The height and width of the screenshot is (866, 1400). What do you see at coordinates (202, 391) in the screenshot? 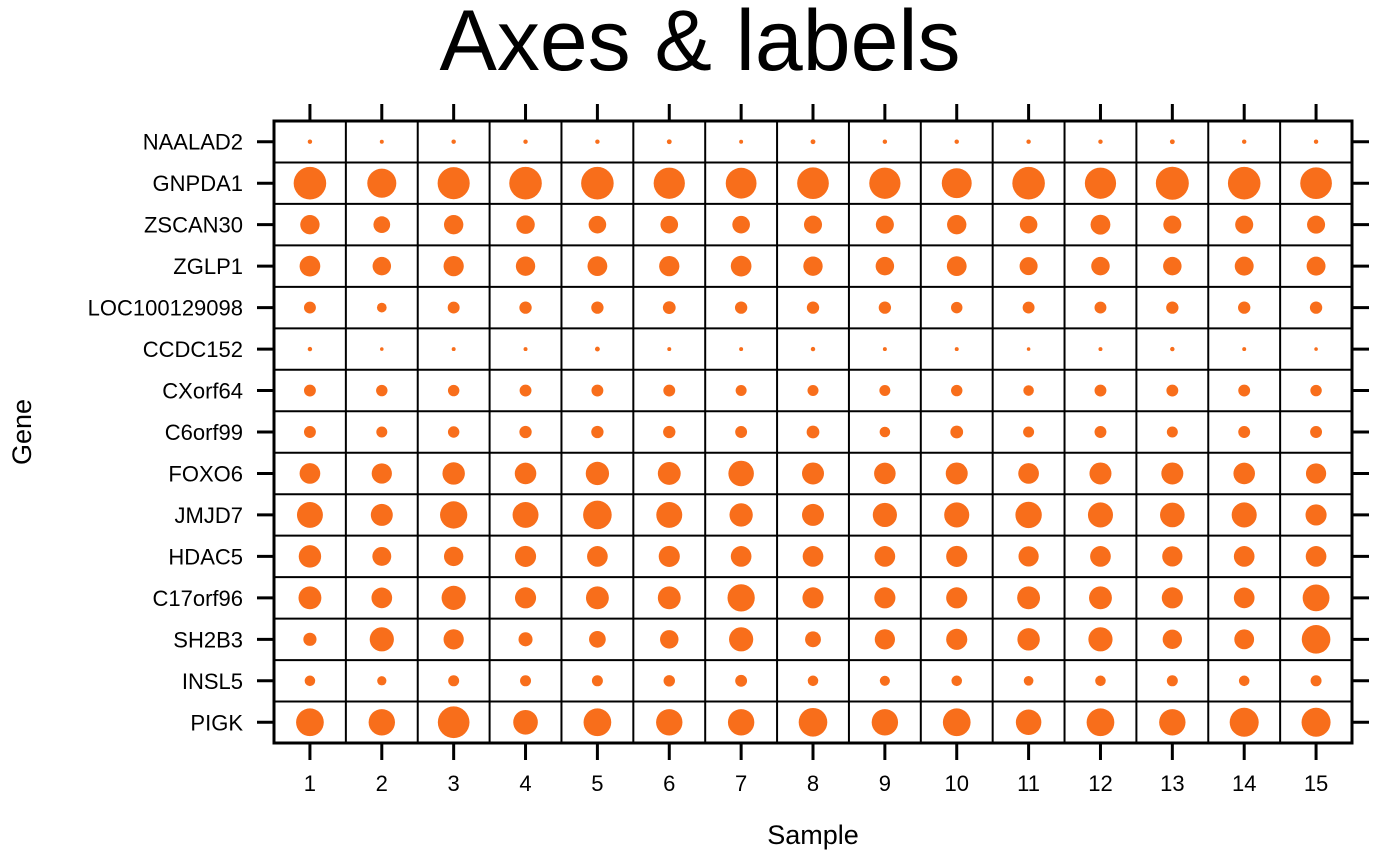
I see `y-tick-label: CXorf64` at bounding box center [202, 391].